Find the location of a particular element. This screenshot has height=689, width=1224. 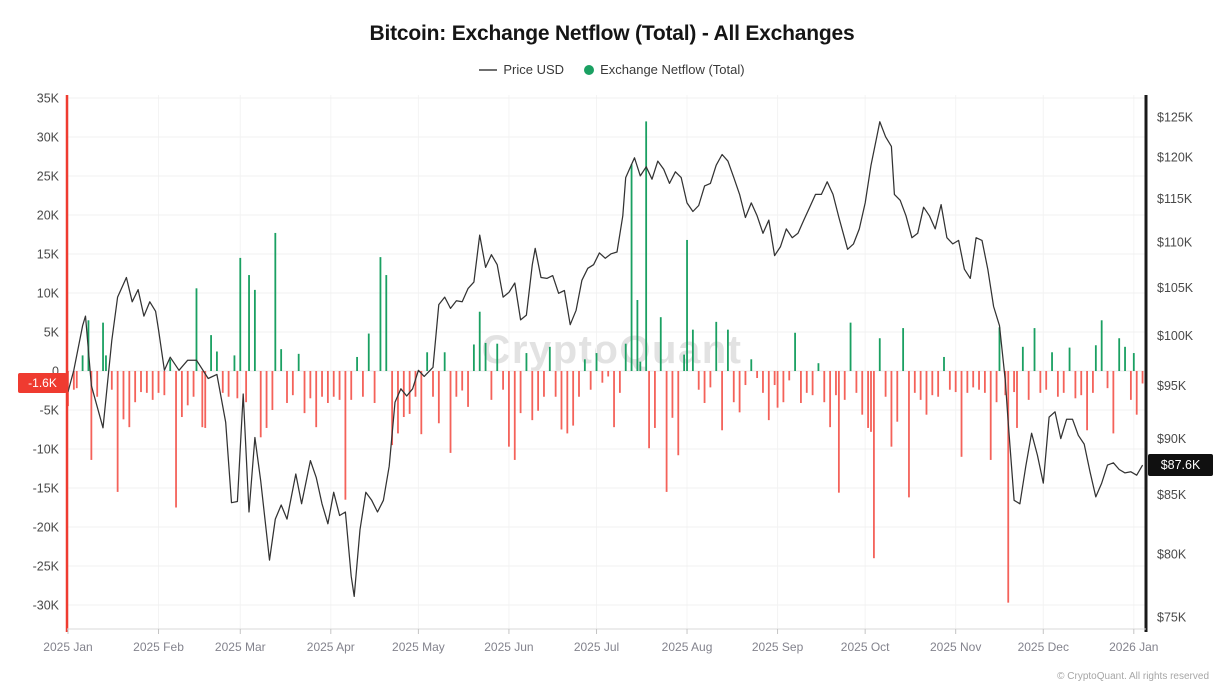

svg-text: 35K is located at coordinates (48, 99).